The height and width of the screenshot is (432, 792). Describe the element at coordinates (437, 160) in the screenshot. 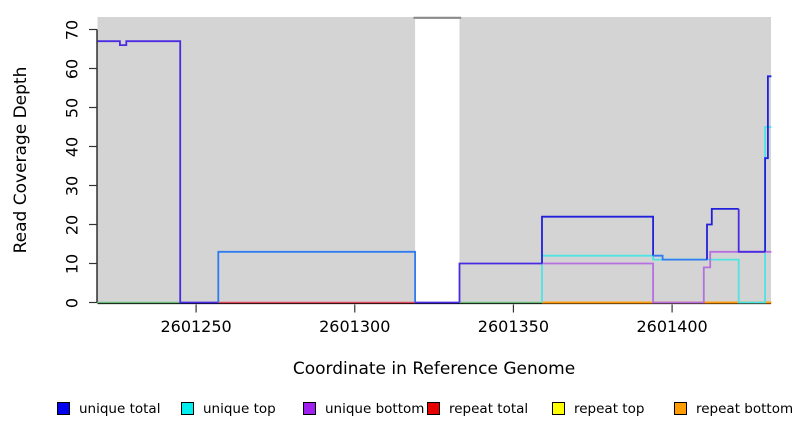

I see `coverage-gap-band` at that location.